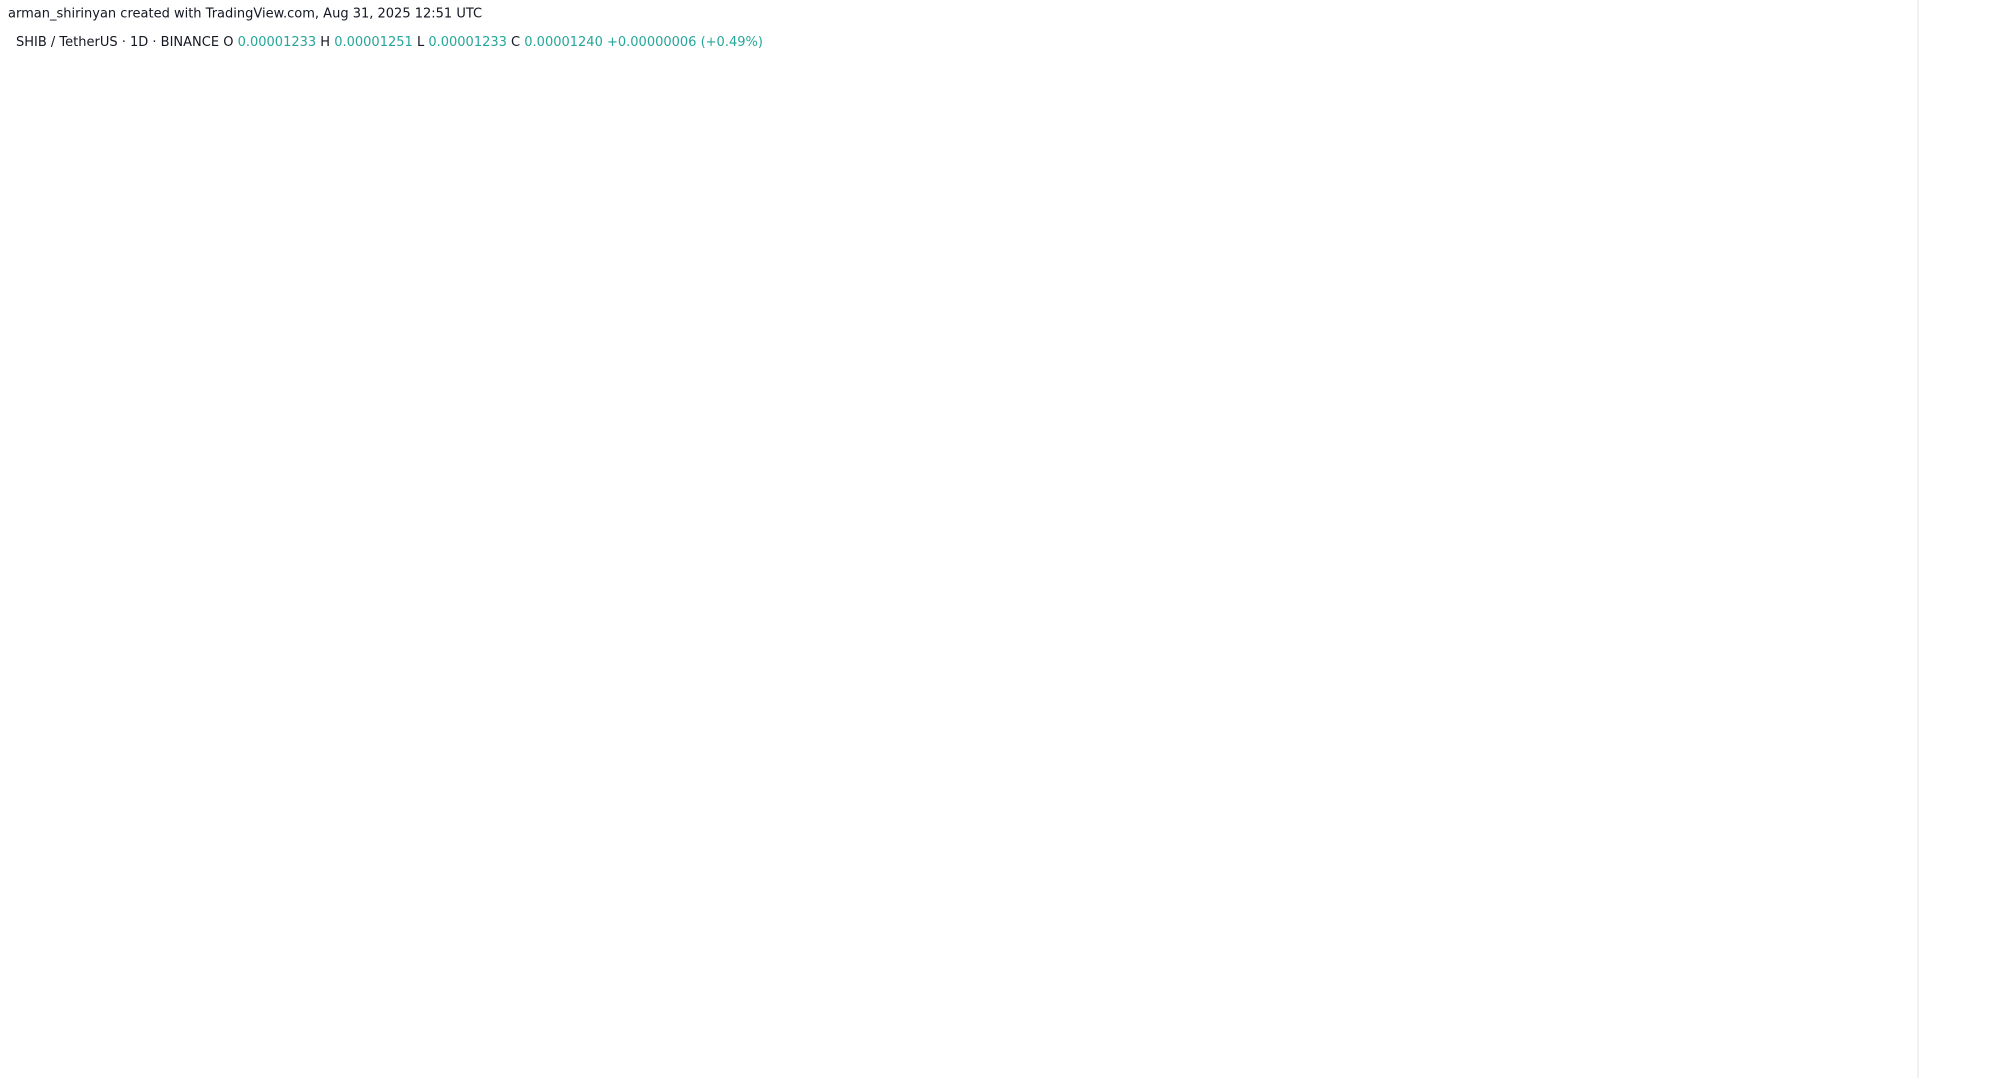  Describe the element at coordinates (515, 42) in the screenshot. I see `ohlc-key: C` at that location.